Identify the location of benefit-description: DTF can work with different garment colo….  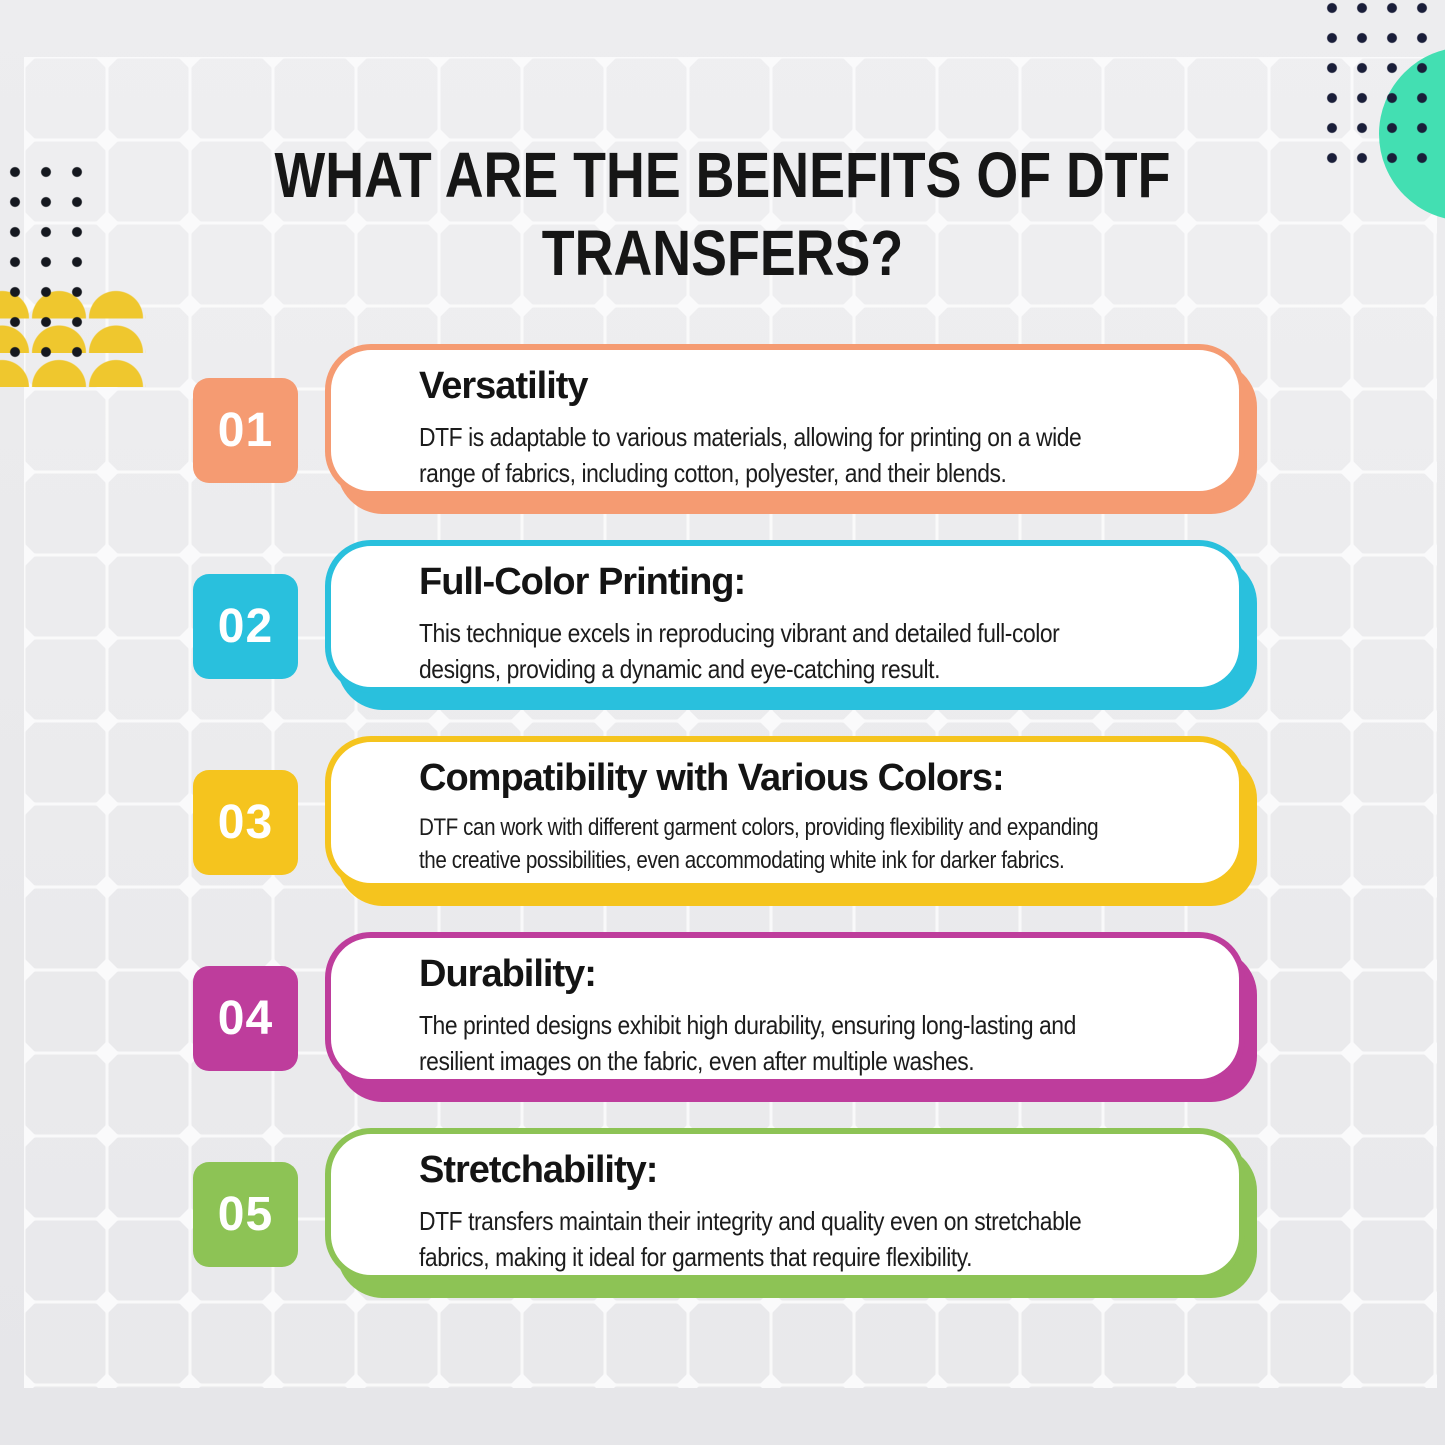
(759, 844).